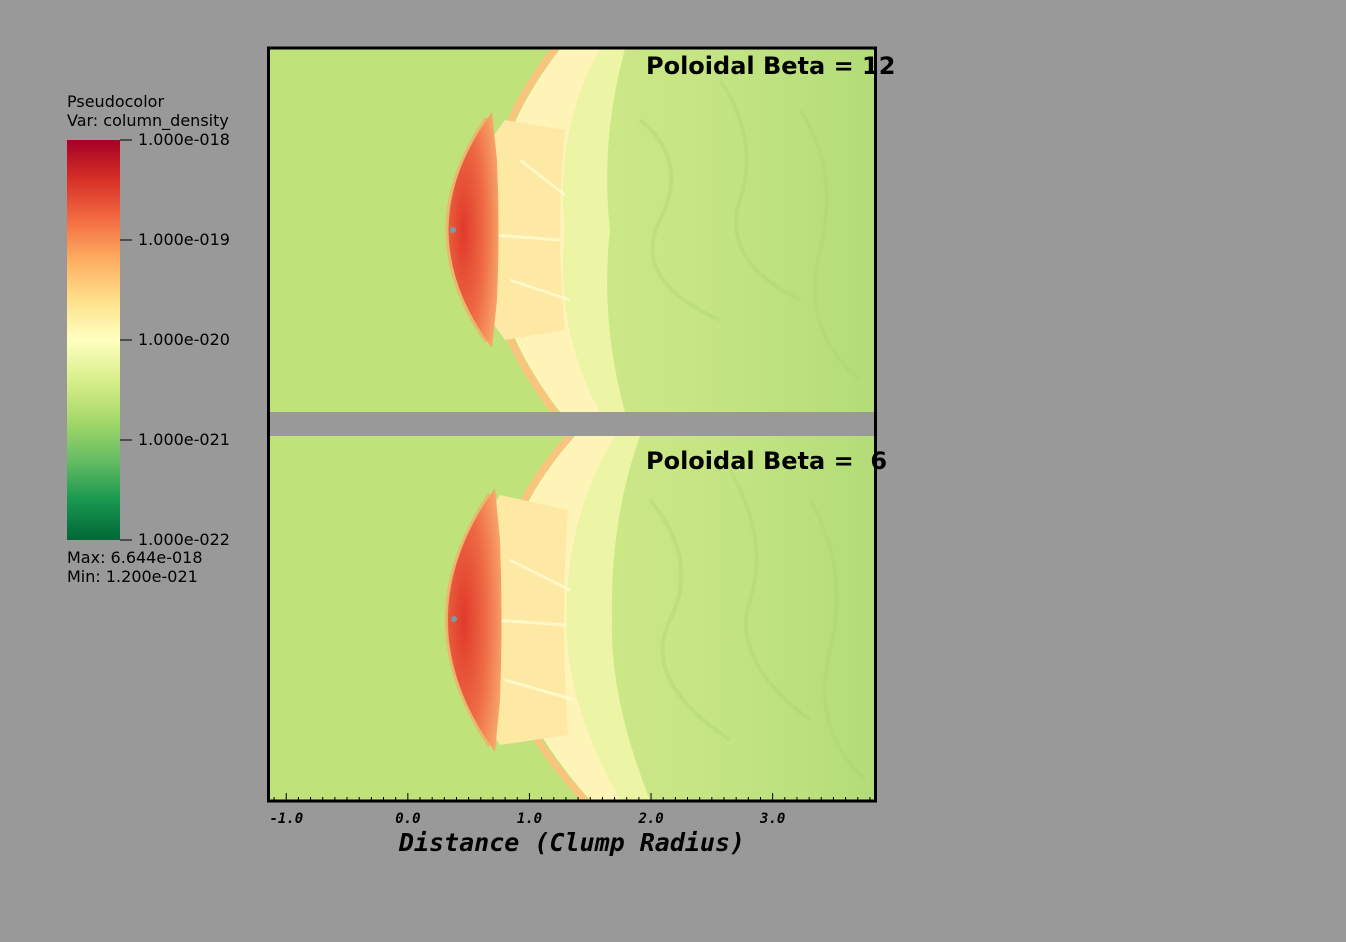 This screenshot has width=1346, height=942. I want to click on colorbar-tick-label: 1.000e-019, so click(184, 239).